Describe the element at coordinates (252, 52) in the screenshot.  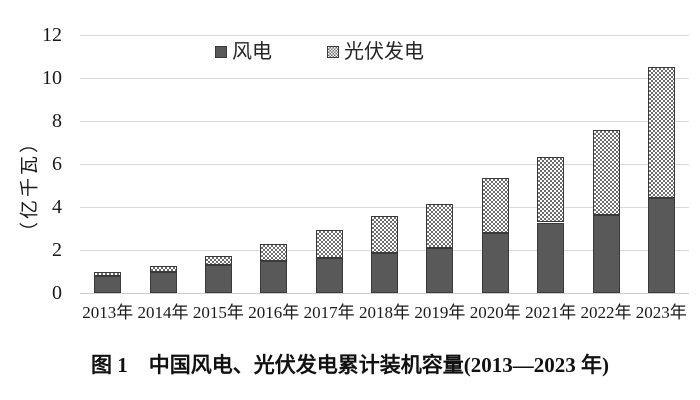
I see `legend-label: 风电` at that location.